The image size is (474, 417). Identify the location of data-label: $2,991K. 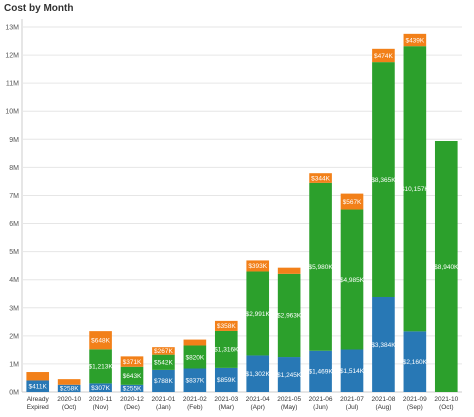
(258, 314).